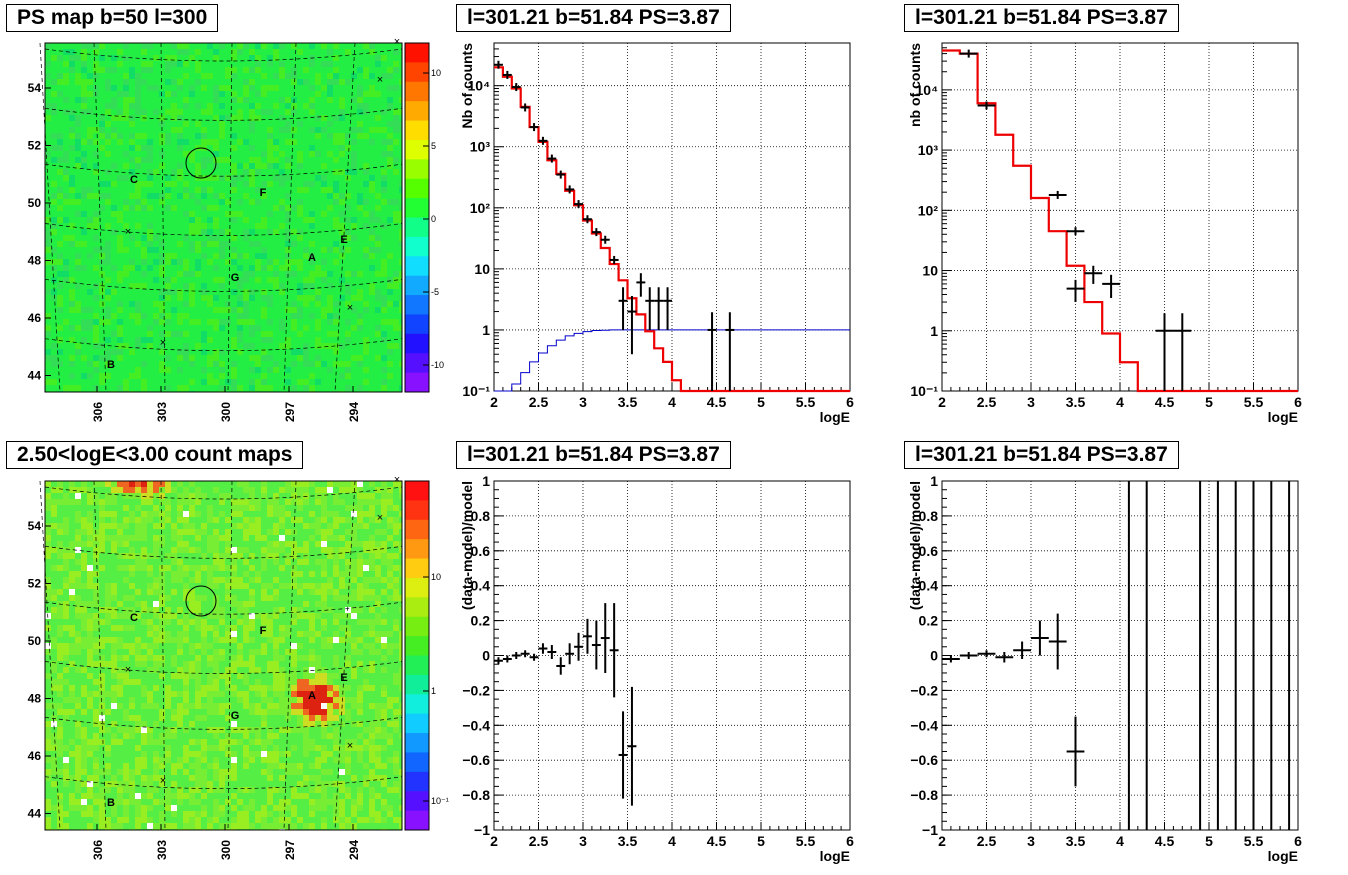 The height and width of the screenshot is (875, 1348). Describe the element at coordinates (354, 412) in the screenshot. I see `map-x-tick-label: 294` at that location.